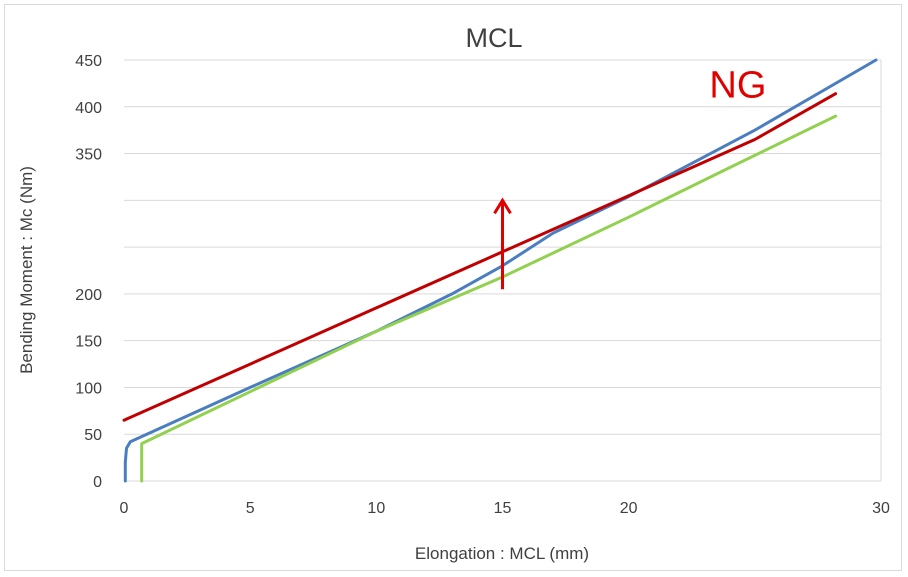 The width and height of the screenshot is (908, 577). What do you see at coordinates (88, 272) in the screenshot?
I see `y-tick-labels: 0 50 100 150 200 350 400 450` at bounding box center [88, 272].